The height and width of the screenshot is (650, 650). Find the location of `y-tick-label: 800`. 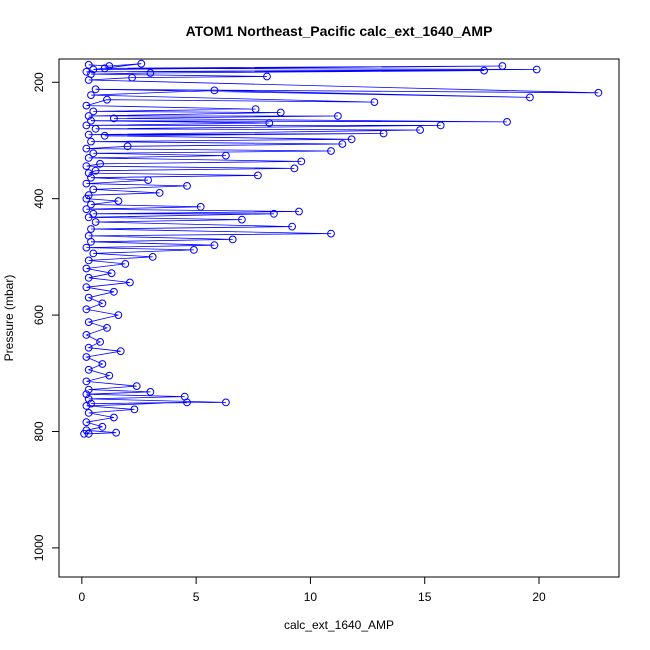

y-tick-label: 800 is located at coordinates (39, 431).